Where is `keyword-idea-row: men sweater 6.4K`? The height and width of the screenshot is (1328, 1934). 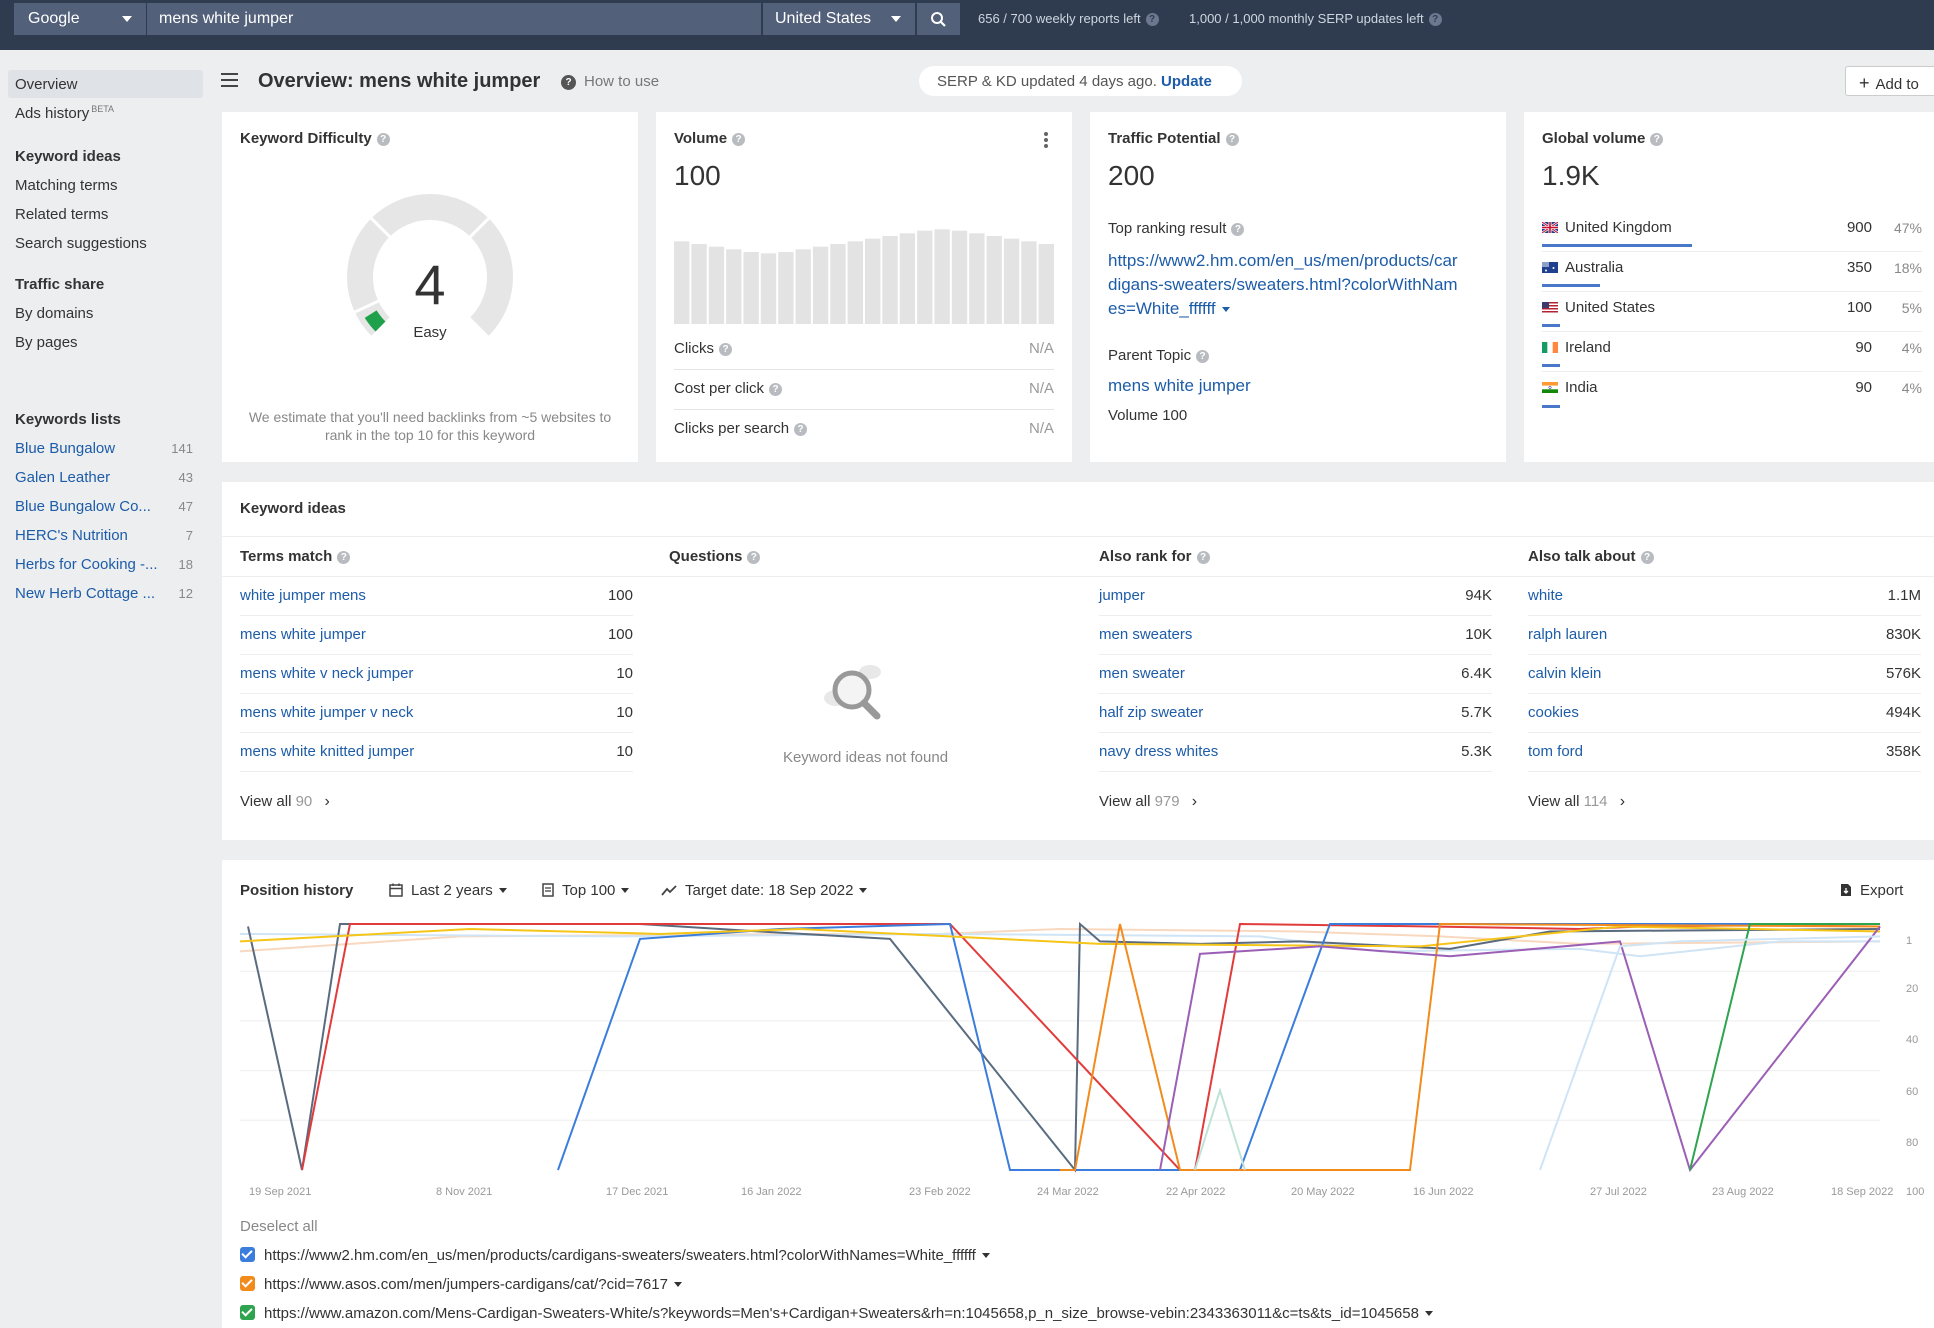
keyword-idea-row: men sweater 6.4K is located at coordinates (1295, 674).